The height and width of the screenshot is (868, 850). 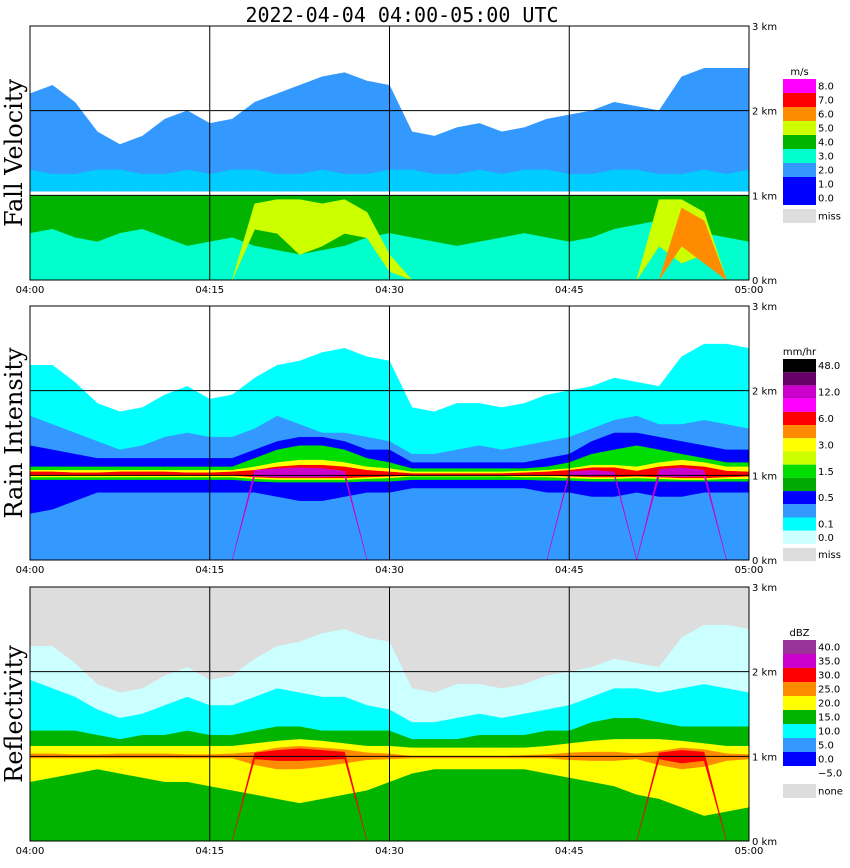 I want to click on legend-label: −5.0, so click(x=830, y=774).